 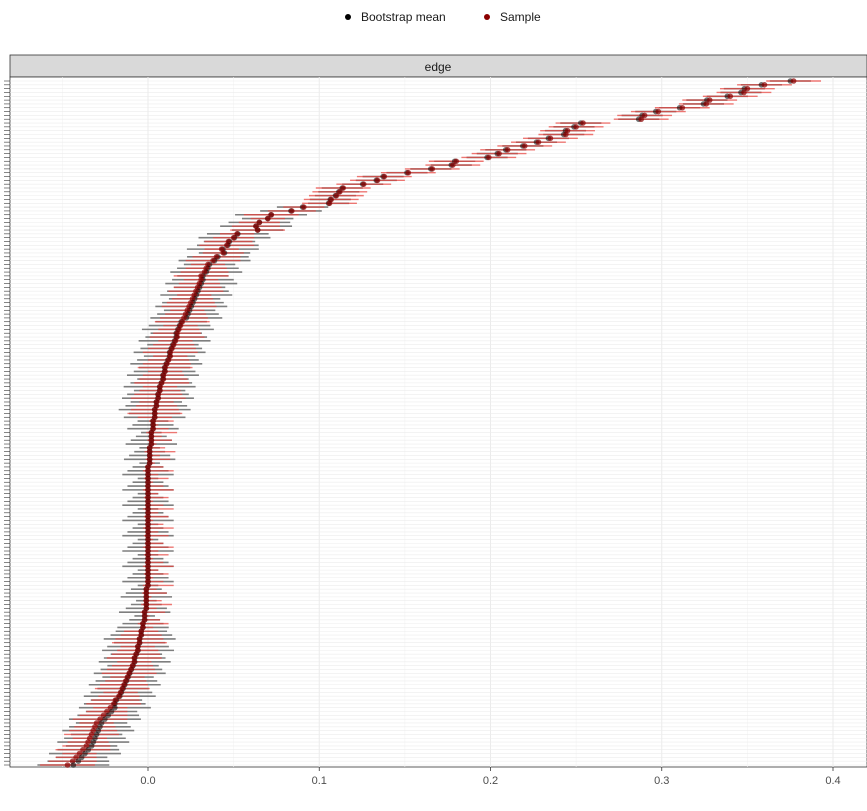 I want to click on x-axis: 0.0 0.1 0.2 0.3 0.4, so click(x=490, y=777).